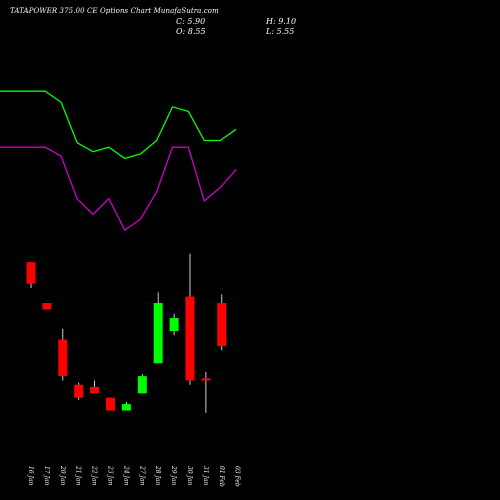 The image size is (500, 500). What do you see at coordinates (173, 475) in the screenshot?
I see `x-axis-label: 29 Jan` at bounding box center [173, 475].